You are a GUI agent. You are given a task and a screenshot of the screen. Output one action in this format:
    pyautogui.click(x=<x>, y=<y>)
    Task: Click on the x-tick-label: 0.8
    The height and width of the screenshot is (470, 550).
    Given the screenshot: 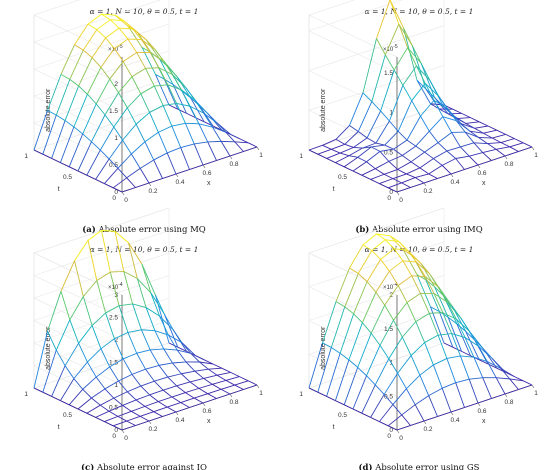 What is the action you would take?
    pyautogui.click(x=508, y=402)
    